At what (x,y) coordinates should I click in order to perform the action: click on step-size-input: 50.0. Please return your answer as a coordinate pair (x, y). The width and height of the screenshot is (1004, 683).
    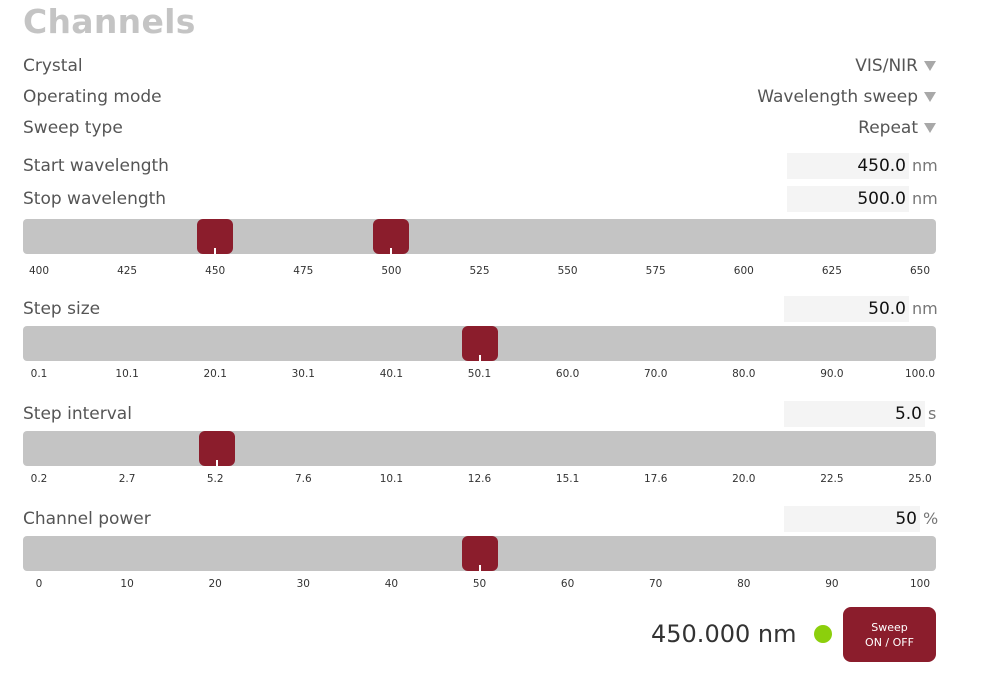
    Looking at the image, I should click on (846, 309).